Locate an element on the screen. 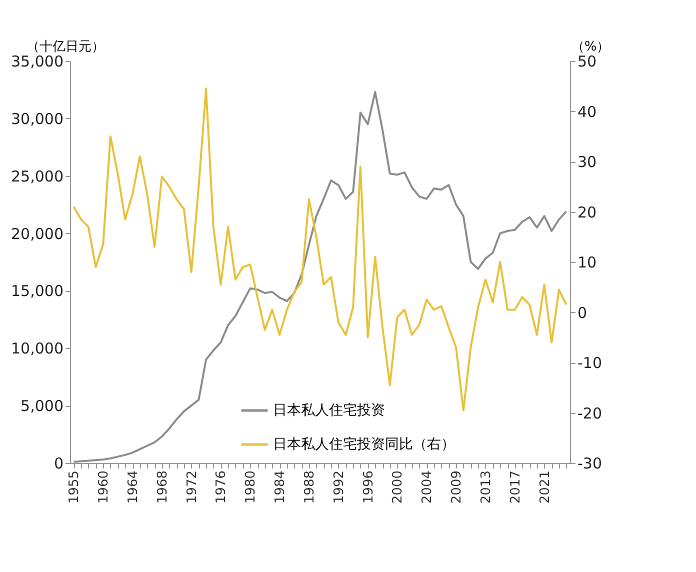  x-tick-label: 2004 is located at coordinates (428, 487).